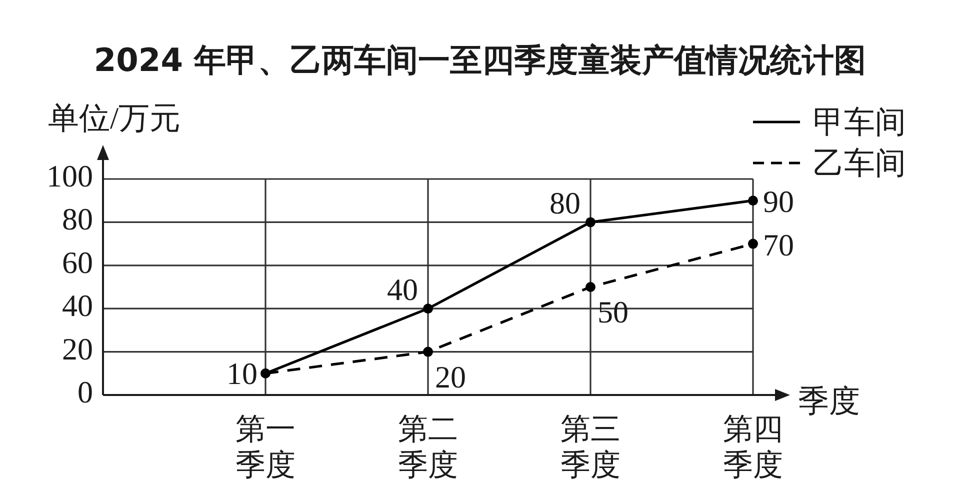 Image resolution: width=954 pixels, height=497 pixels. Describe the element at coordinates (778, 244) in the screenshot. I see `value-label: 70` at that location.